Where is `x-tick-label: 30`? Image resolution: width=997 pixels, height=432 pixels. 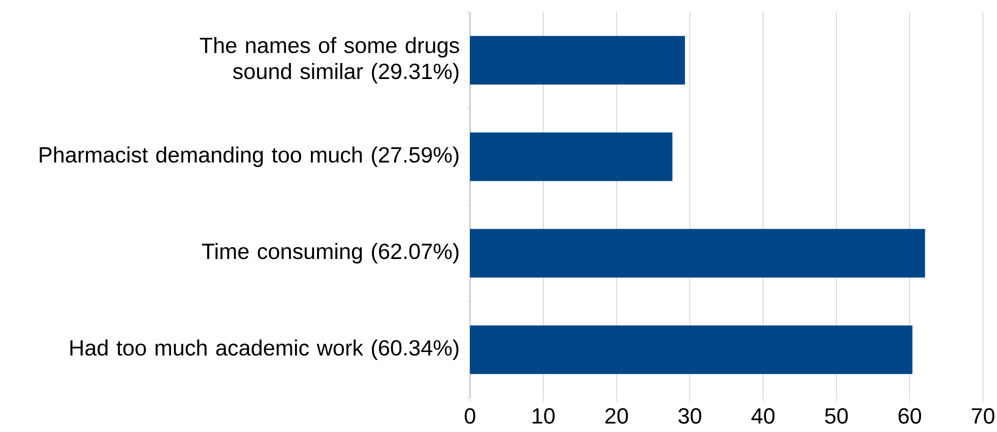 x-tick-label: 30 is located at coordinates (690, 416).